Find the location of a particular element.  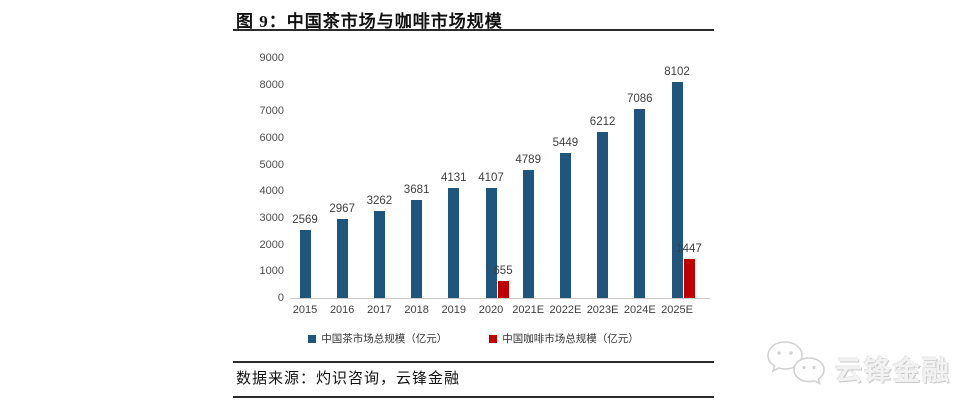

bar-value-label: 3681 is located at coordinates (416, 189).